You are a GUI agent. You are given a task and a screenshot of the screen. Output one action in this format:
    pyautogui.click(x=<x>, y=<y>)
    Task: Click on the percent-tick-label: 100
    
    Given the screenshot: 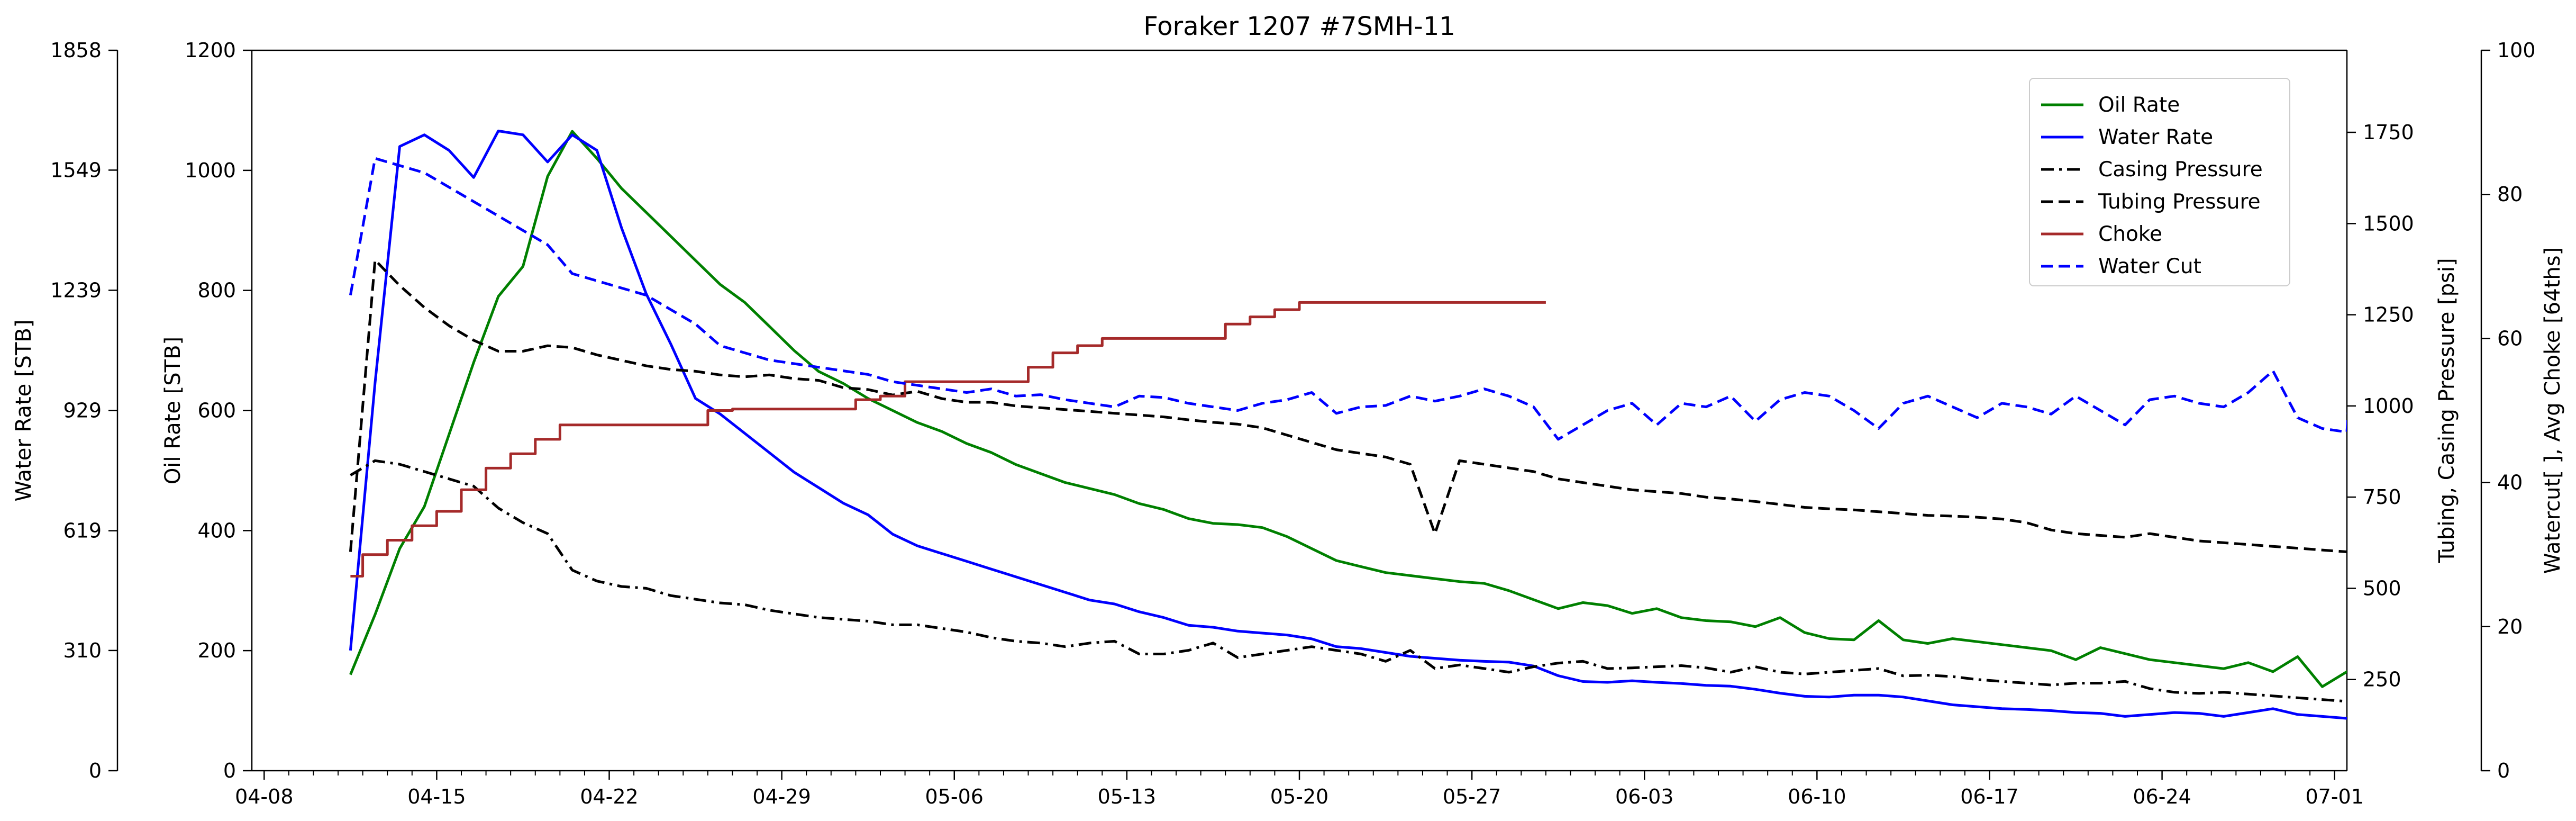 What is the action you would take?
    pyautogui.click(x=2516, y=50)
    